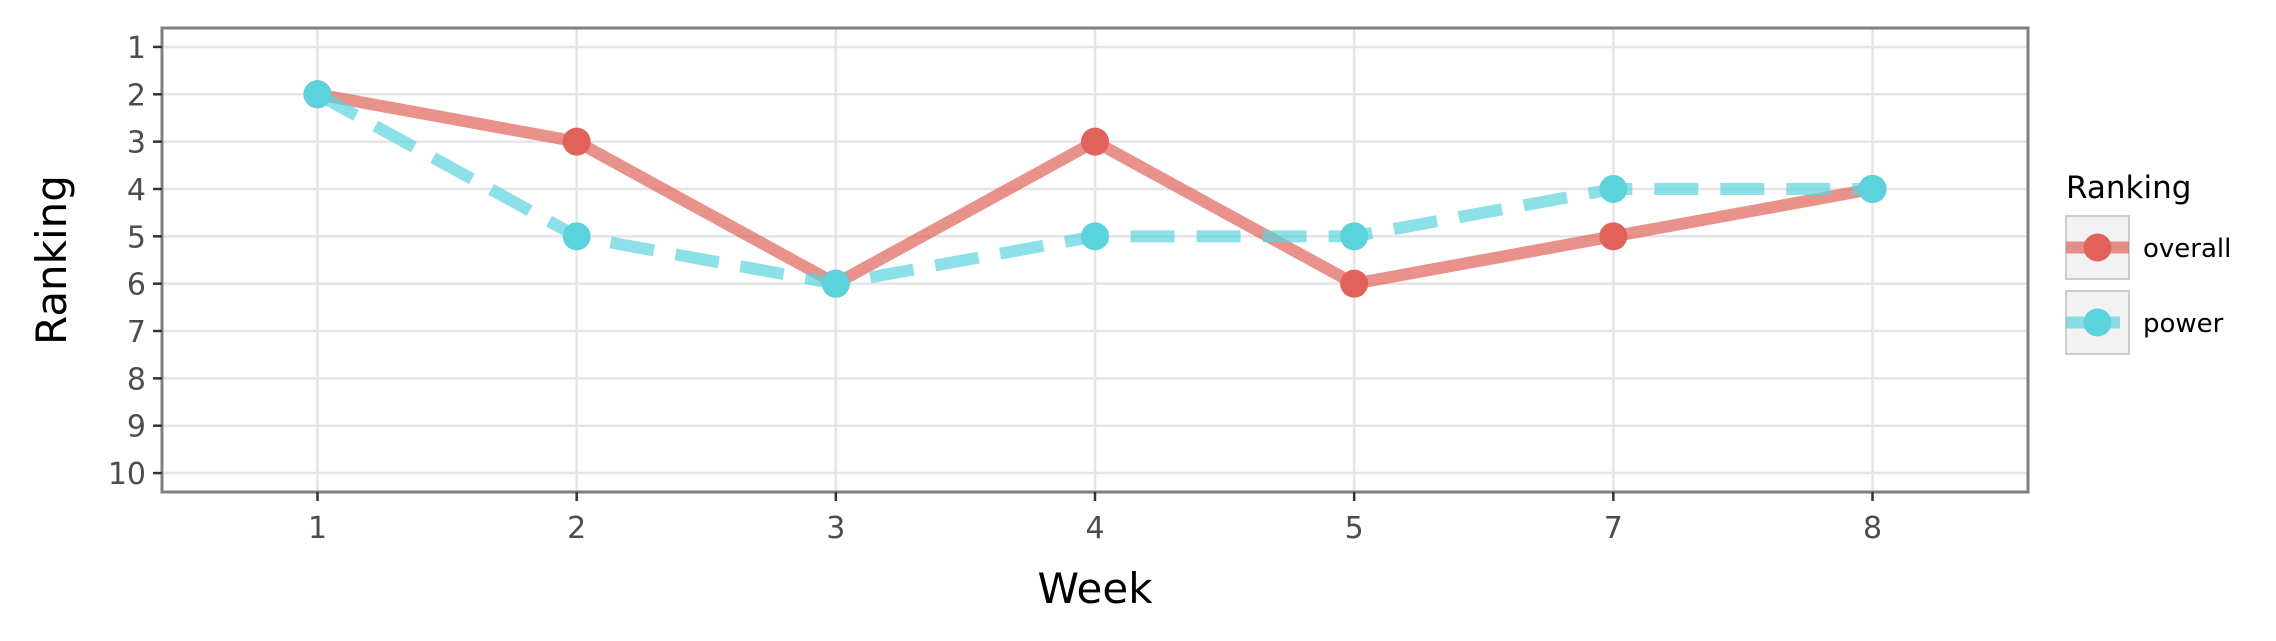 Image resolution: width=2276 pixels, height=641 pixels. I want to click on y-tick-label: 3, so click(136, 143).